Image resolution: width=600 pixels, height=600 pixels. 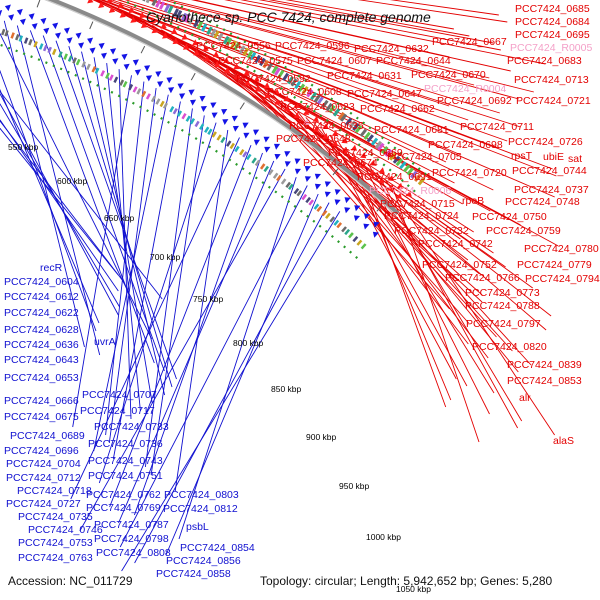 What do you see at coordinates (465, 145) in the screenshot?
I see `gene-label: PCC7424_0698` at bounding box center [465, 145].